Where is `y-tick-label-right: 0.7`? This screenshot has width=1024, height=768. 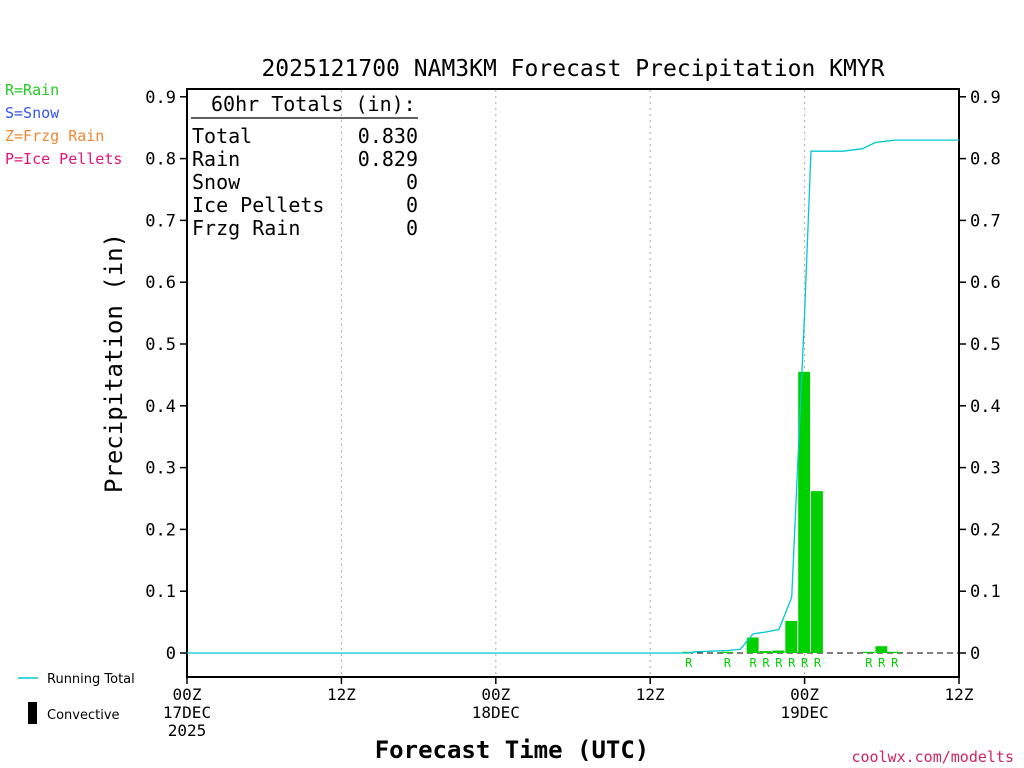
y-tick-label-right: 0.7 is located at coordinates (985, 221).